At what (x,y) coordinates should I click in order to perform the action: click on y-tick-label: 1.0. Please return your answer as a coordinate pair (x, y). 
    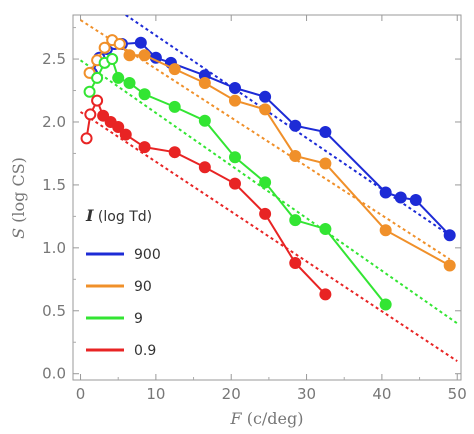
    Looking at the image, I should click on (54, 248).